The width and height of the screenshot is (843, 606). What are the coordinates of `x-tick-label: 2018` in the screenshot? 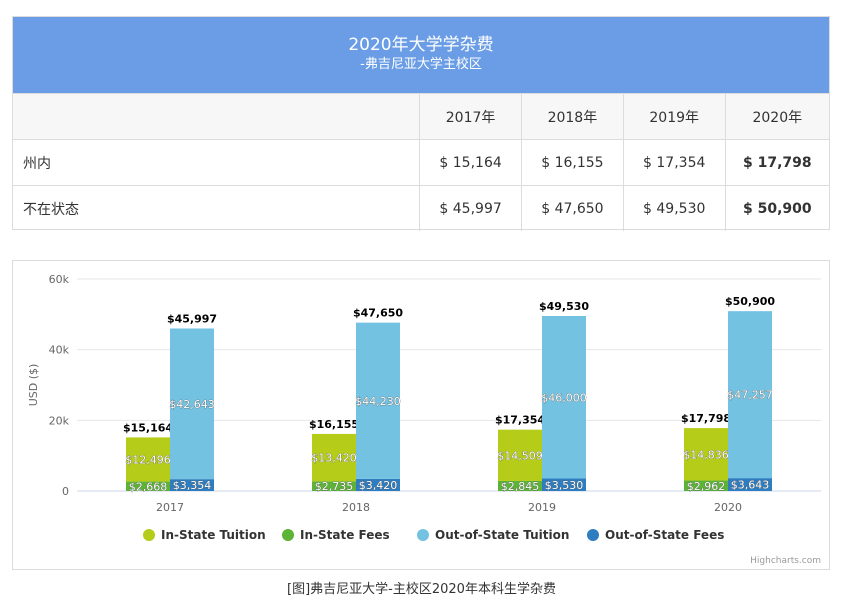 It's located at (356, 507).